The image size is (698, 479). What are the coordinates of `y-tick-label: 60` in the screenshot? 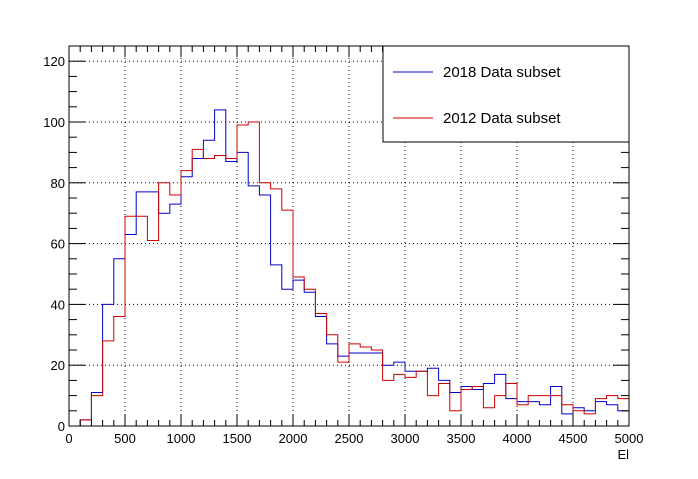 It's located at (58, 244).